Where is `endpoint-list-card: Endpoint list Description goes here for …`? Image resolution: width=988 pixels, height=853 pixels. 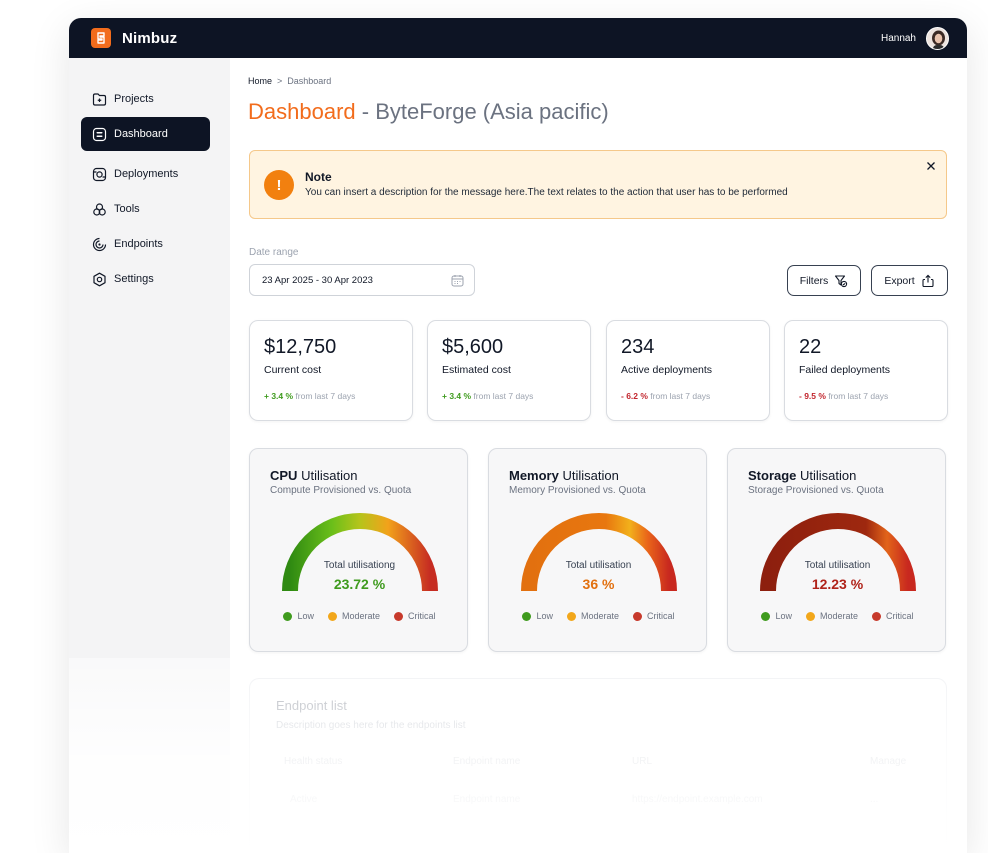
endpoint-list-card: Endpoint list Description goes here for … is located at coordinates (598, 765).